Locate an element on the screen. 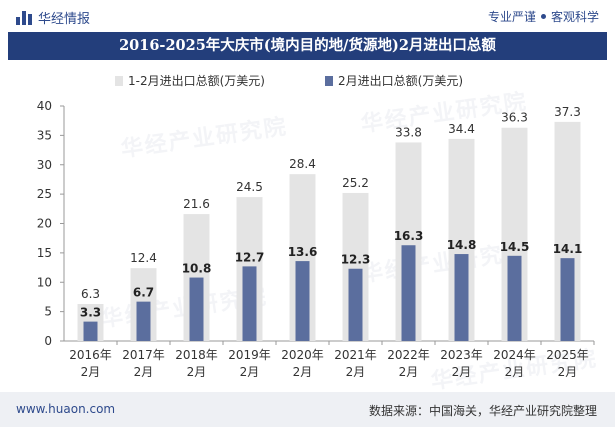 The height and width of the screenshot is (427, 615). y-tick-label: 15 is located at coordinates (44, 253).